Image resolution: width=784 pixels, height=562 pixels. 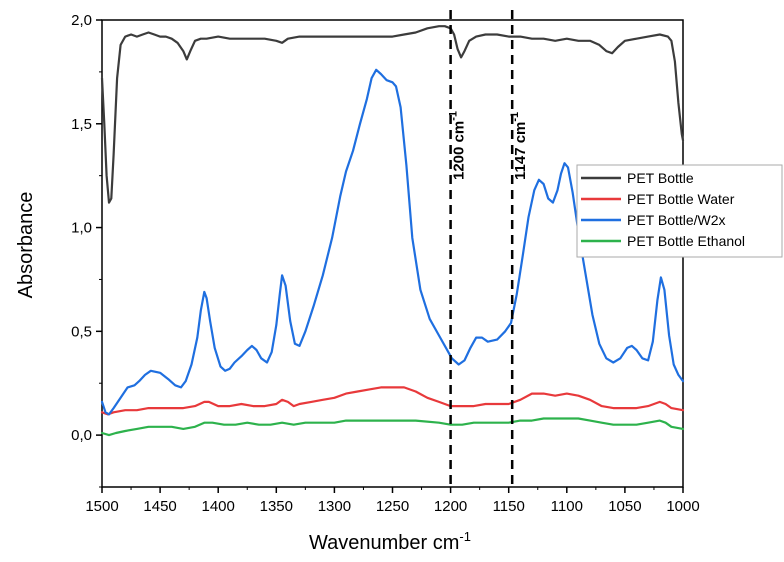 What do you see at coordinates (624, 506) in the screenshot?
I see `x-tick-label: 1050` at bounding box center [624, 506].